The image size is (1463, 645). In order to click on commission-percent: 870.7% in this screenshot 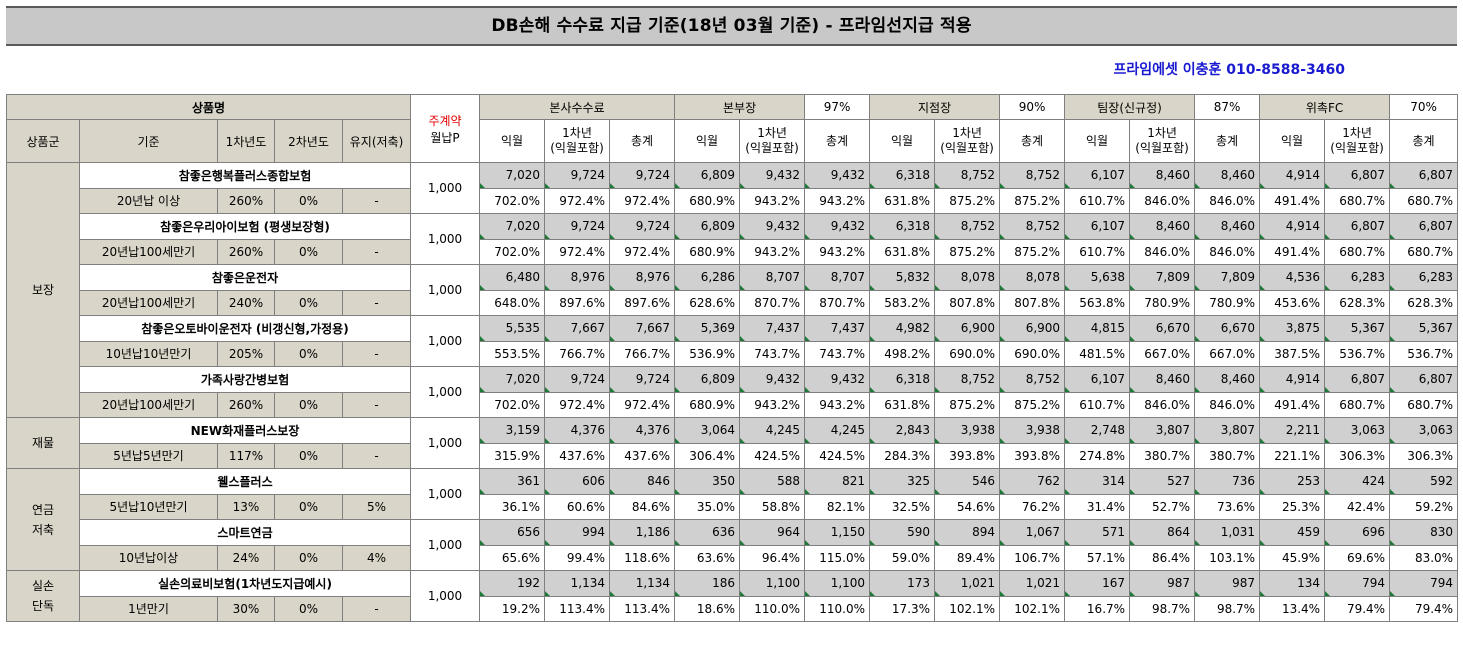, I will do `click(837, 302)`.